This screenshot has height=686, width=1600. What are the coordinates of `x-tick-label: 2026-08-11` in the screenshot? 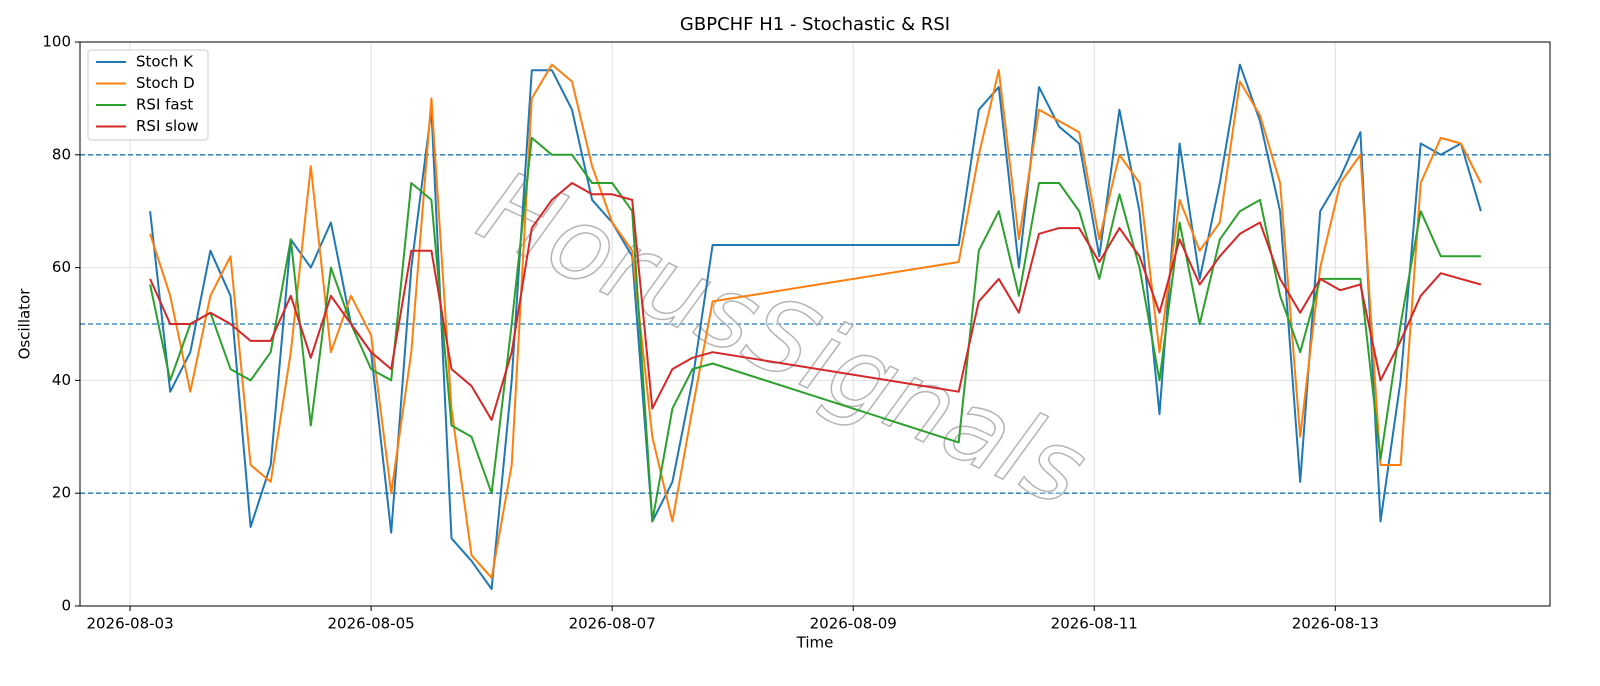 It's located at (1094, 624).